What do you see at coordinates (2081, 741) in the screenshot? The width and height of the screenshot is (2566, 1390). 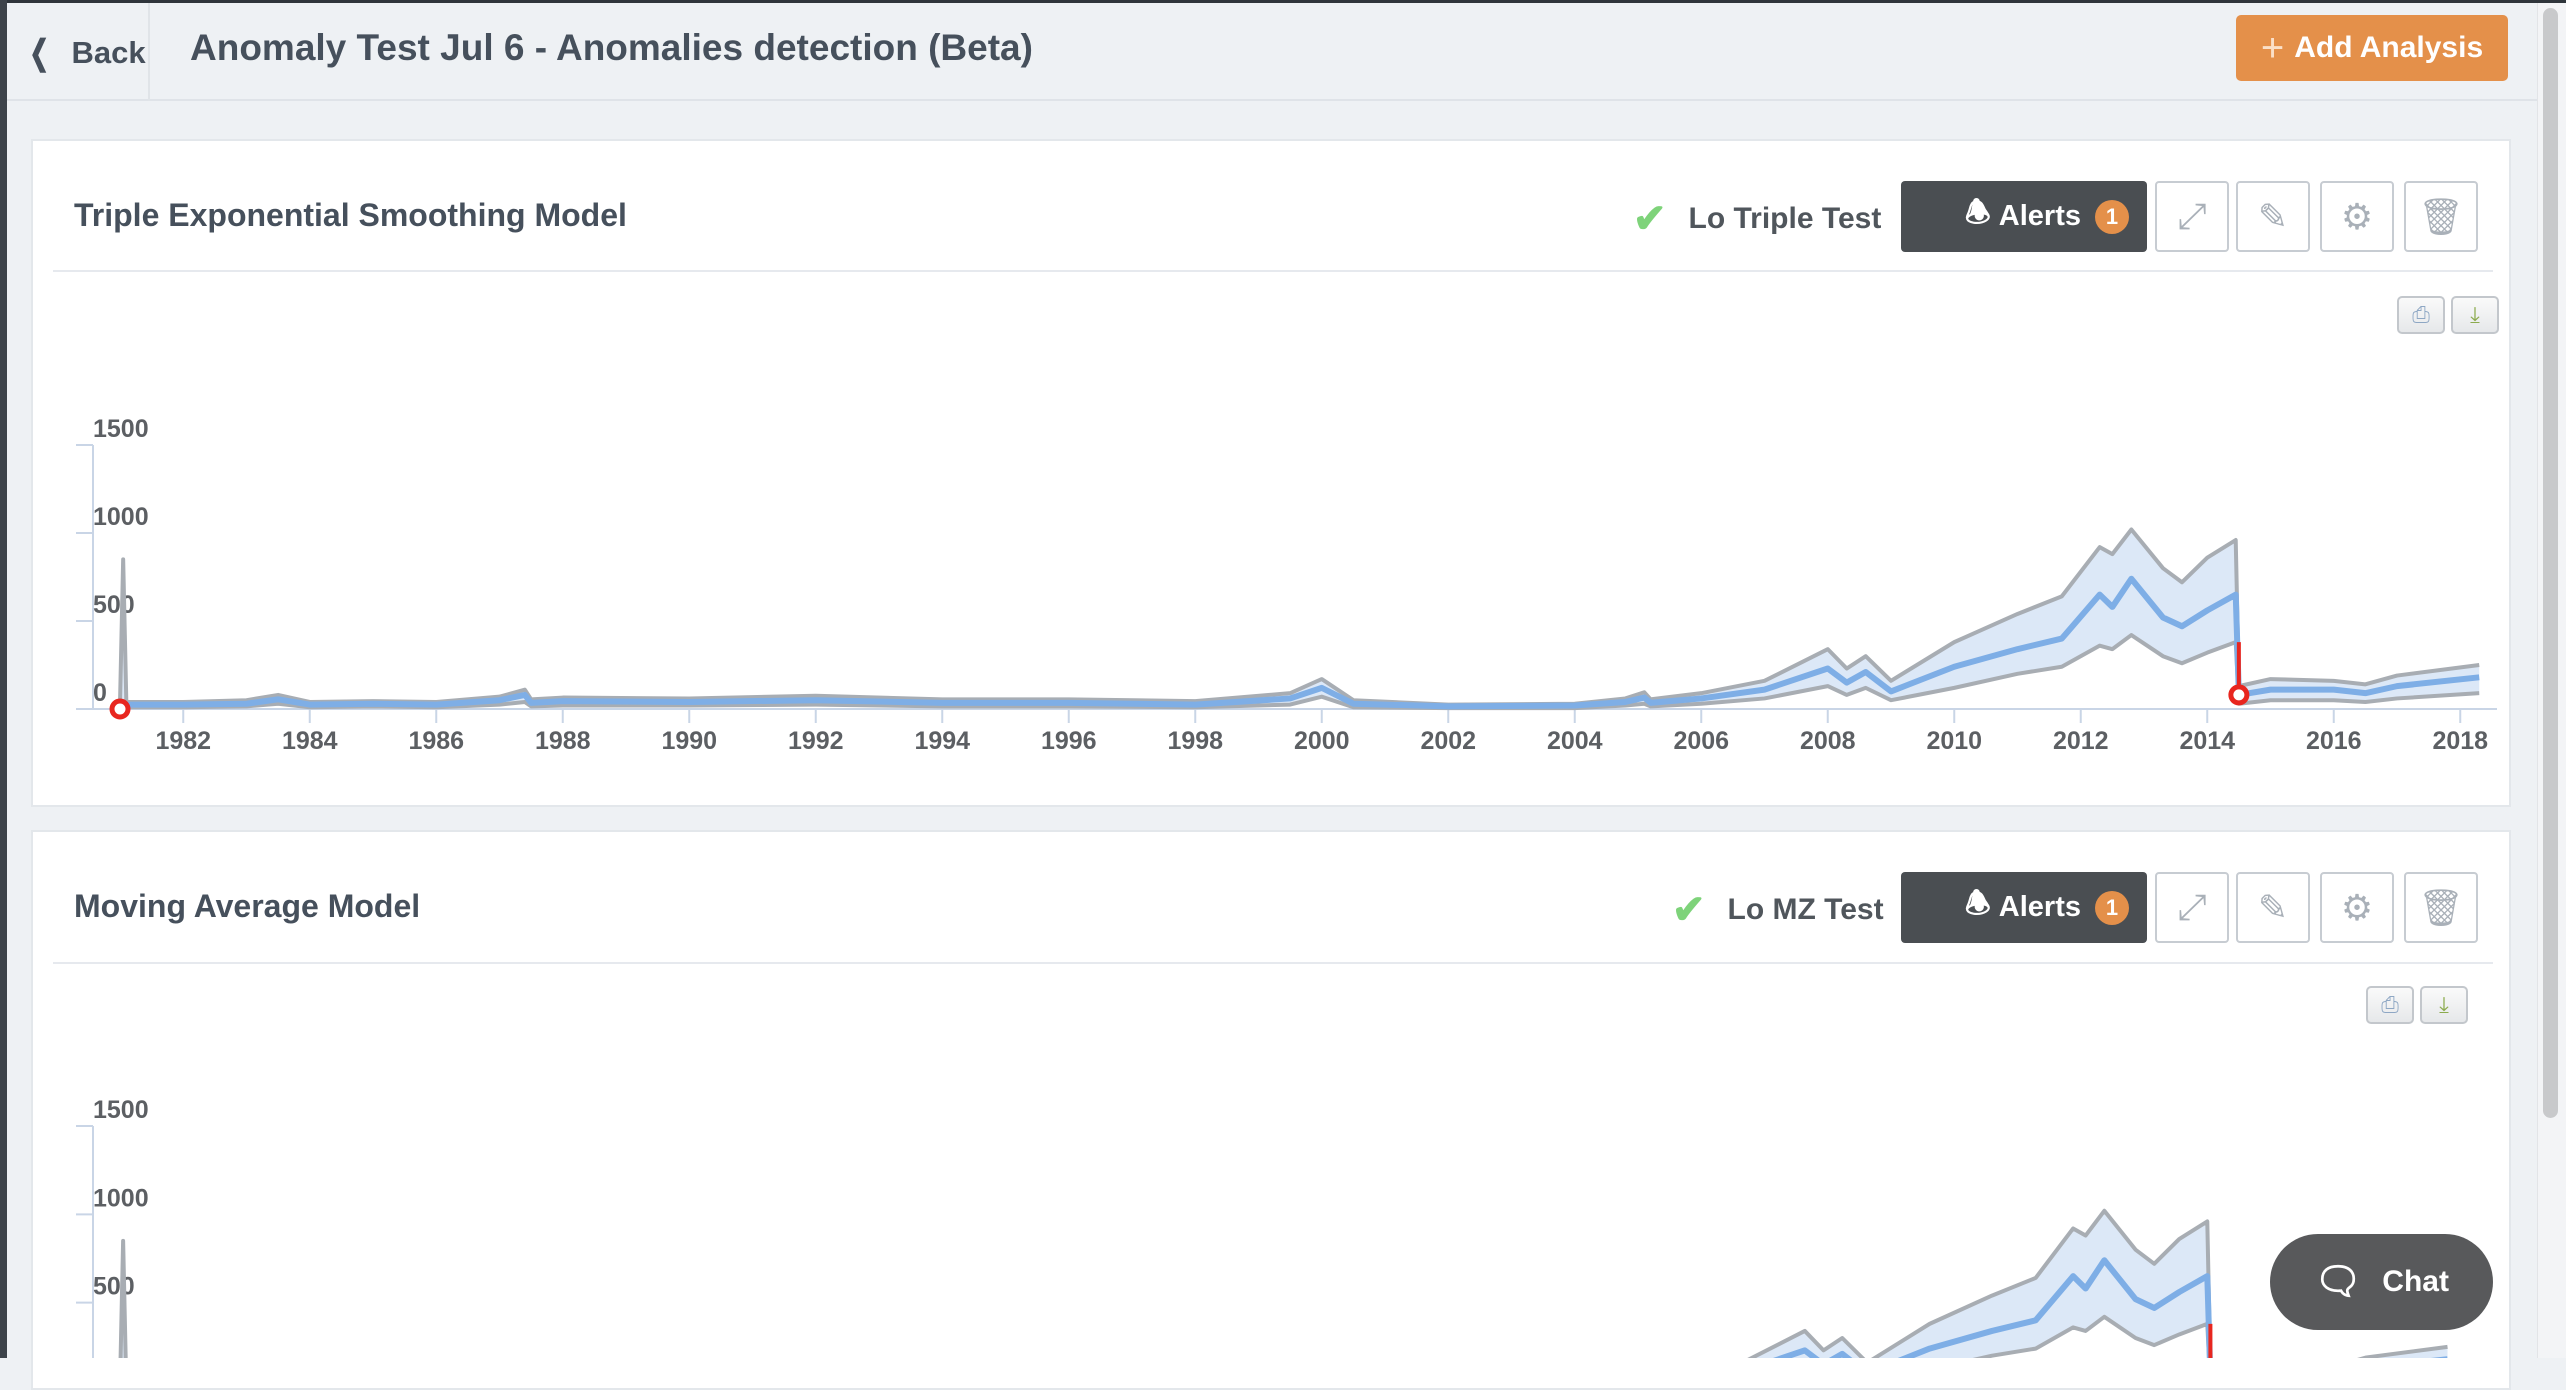 I see `x-tick-label: 2012` at bounding box center [2081, 741].